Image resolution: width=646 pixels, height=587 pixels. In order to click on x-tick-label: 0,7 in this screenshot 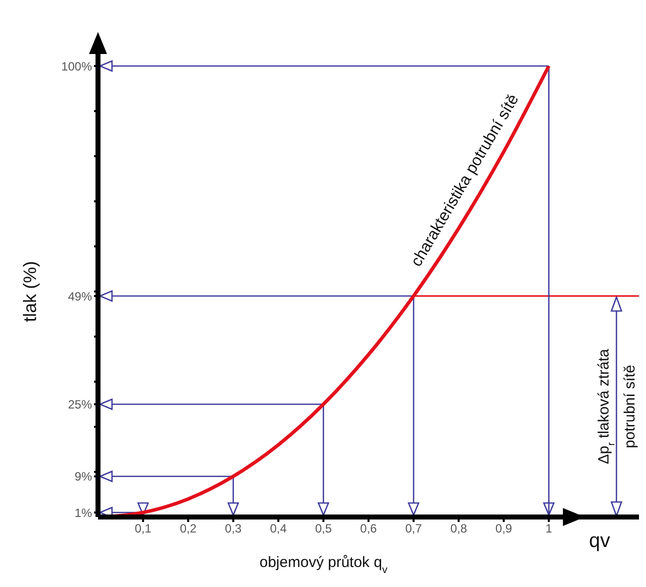, I will do `click(413, 529)`.